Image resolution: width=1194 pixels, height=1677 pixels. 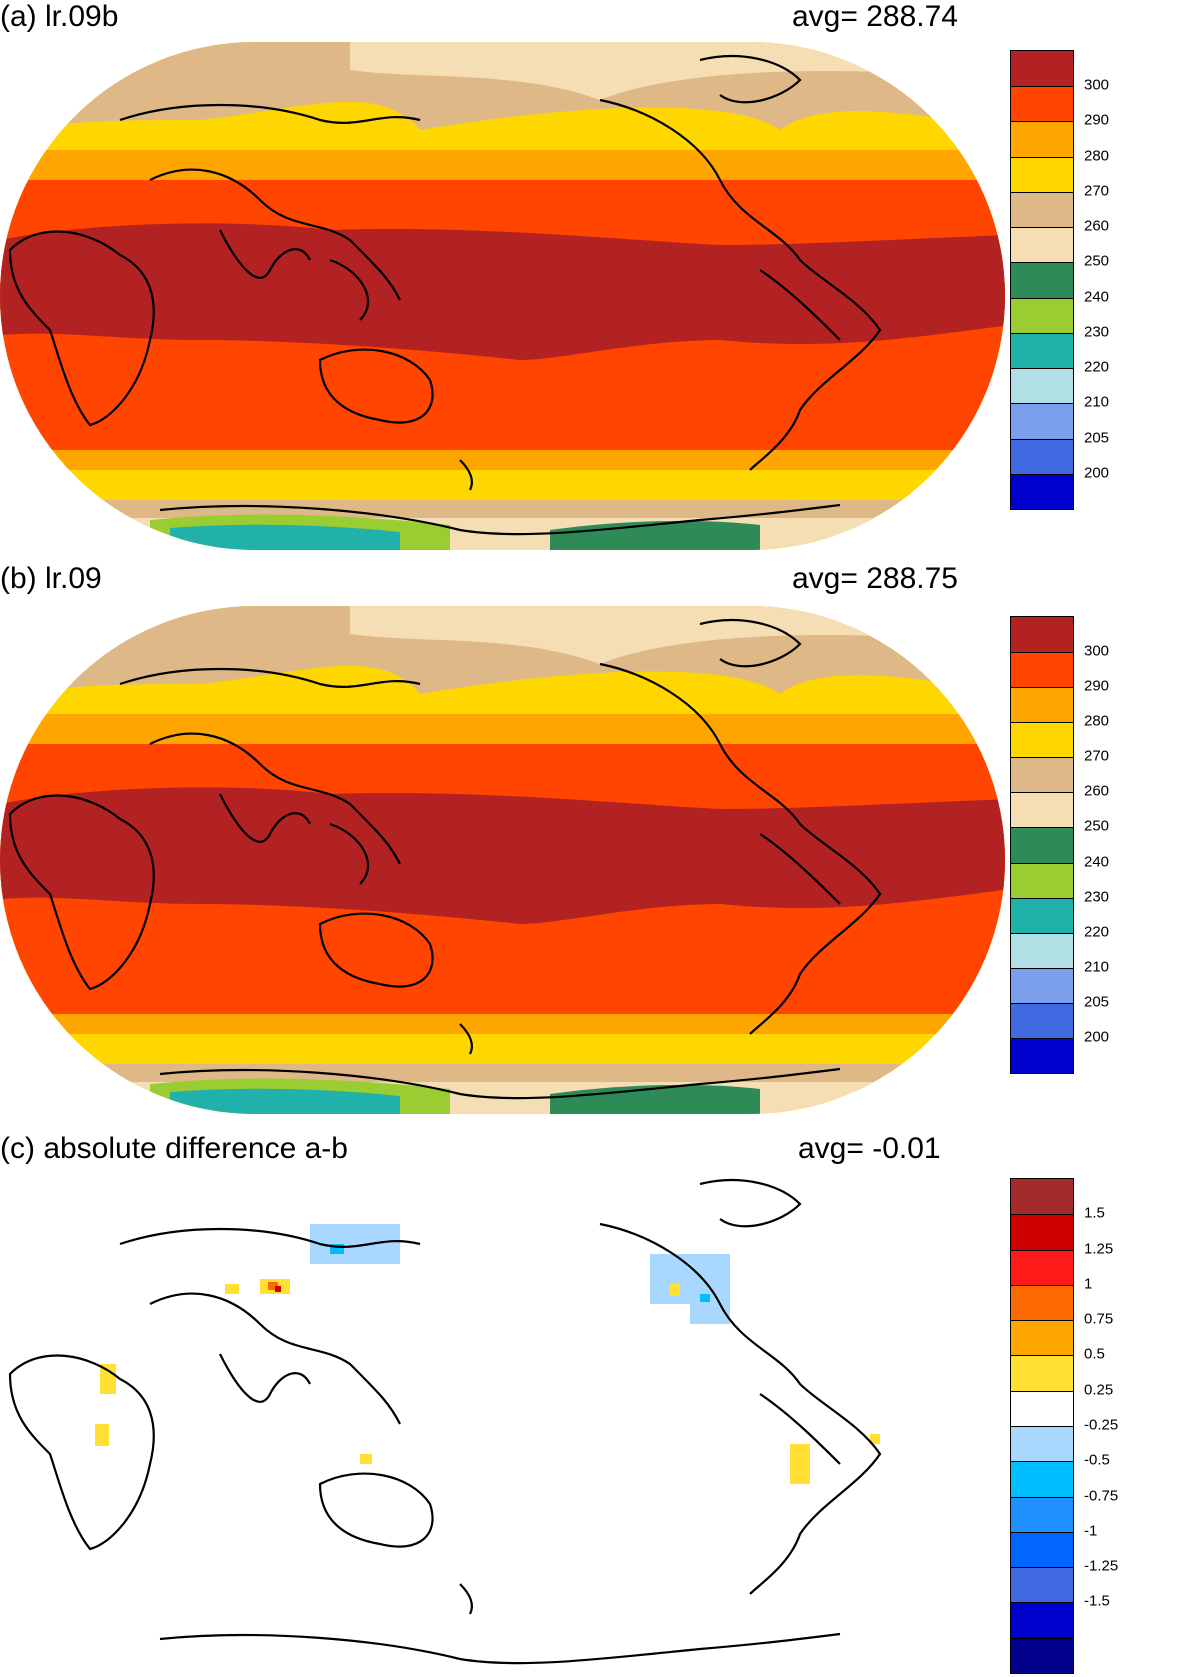 What do you see at coordinates (1094, 1213) in the screenshot?
I see `colorbar-label: 1.5` at bounding box center [1094, 1213].